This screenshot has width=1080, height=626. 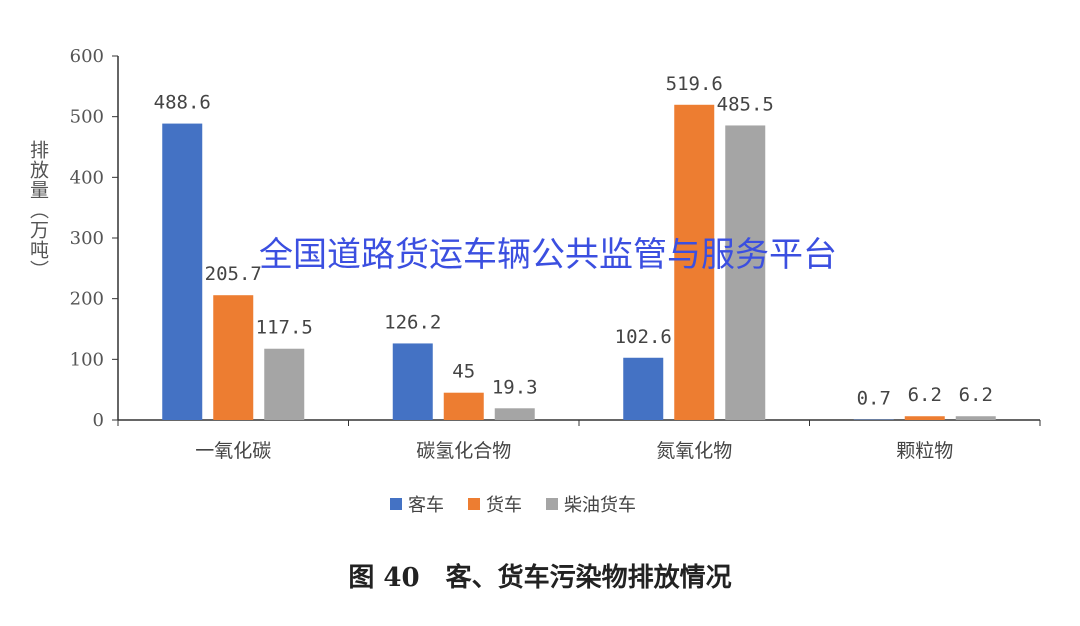 I want to click on category-label: 颗粒物, so click(x=924, y=451).